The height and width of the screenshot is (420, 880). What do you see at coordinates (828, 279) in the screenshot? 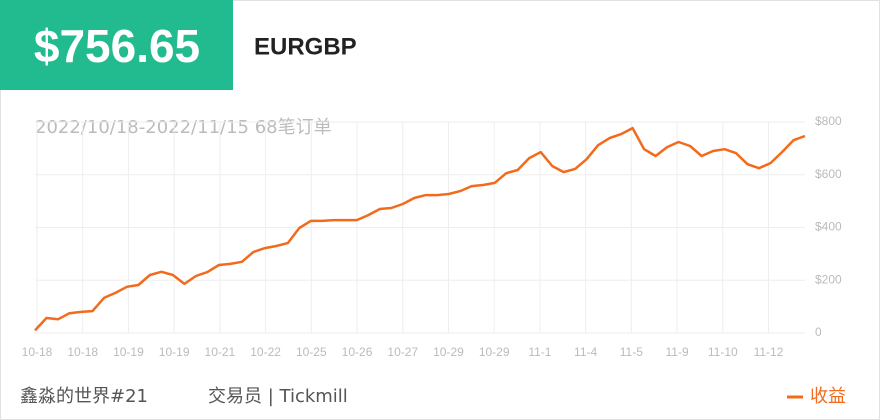
I see `y-tick-label: $200` at bounding box center [828, 279].